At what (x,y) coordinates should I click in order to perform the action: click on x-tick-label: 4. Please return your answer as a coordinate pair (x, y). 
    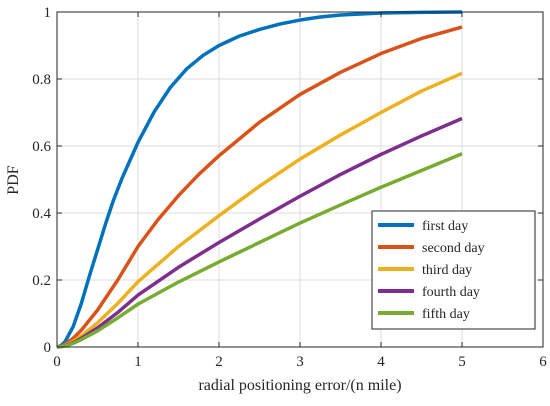
    Looking at the image, I should click on (381, 362).